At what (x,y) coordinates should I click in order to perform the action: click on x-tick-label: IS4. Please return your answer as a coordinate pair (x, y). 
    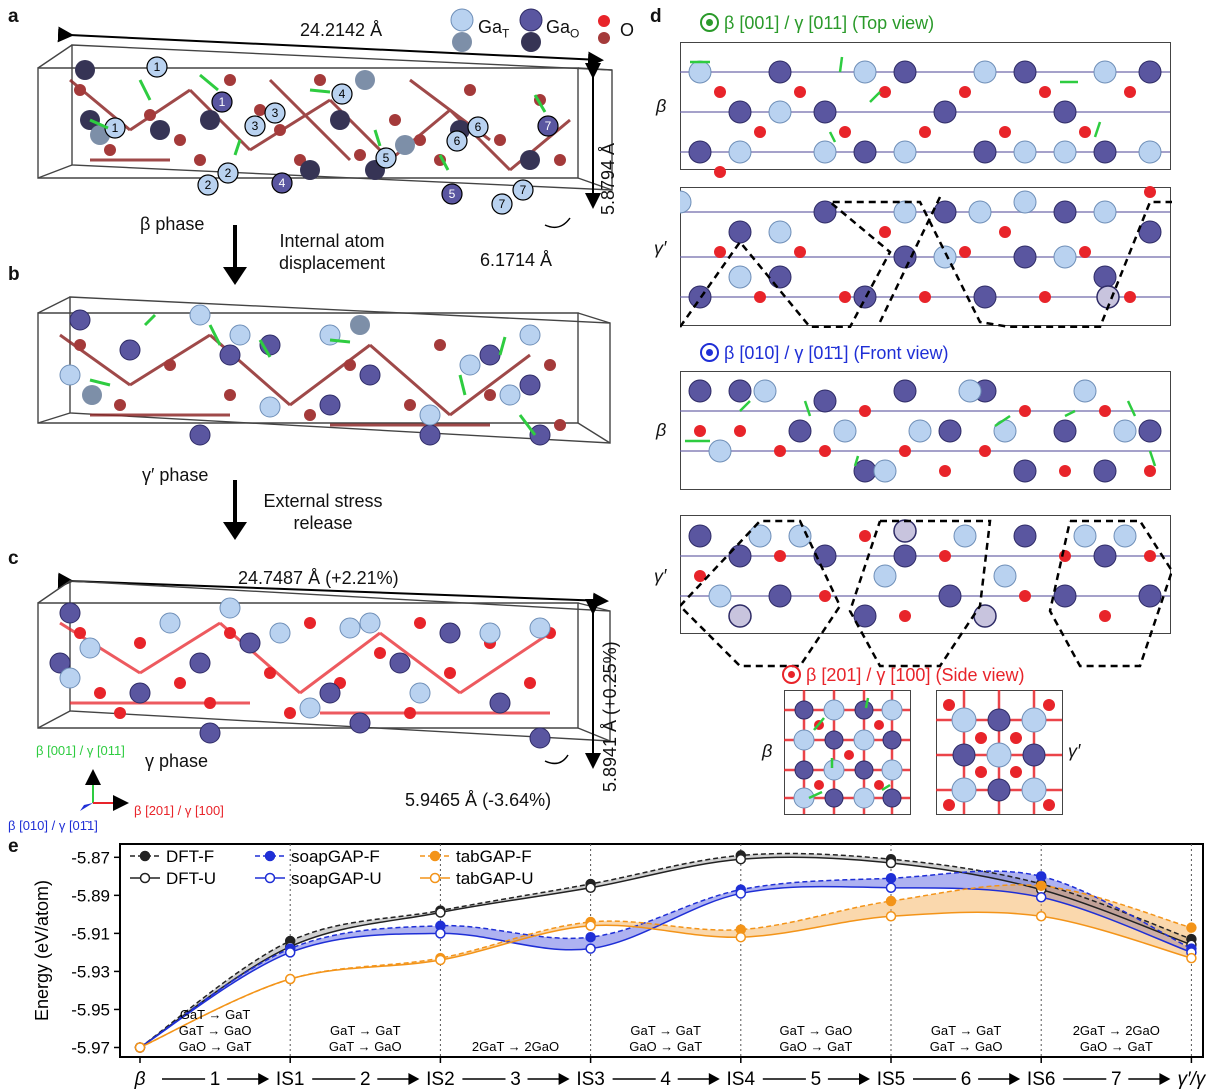
    Looking at the image, I should click on (741, 1079).